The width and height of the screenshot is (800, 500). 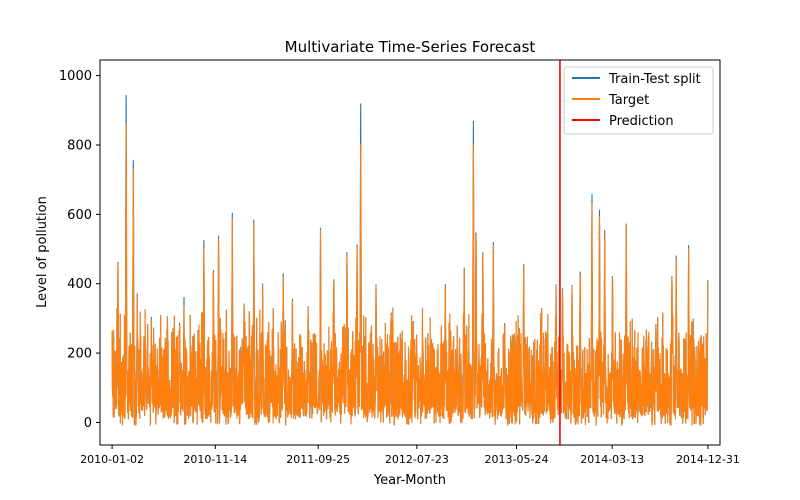 I want to click on x-tick-label: 2010-11-14, so click(x=215, y=459).